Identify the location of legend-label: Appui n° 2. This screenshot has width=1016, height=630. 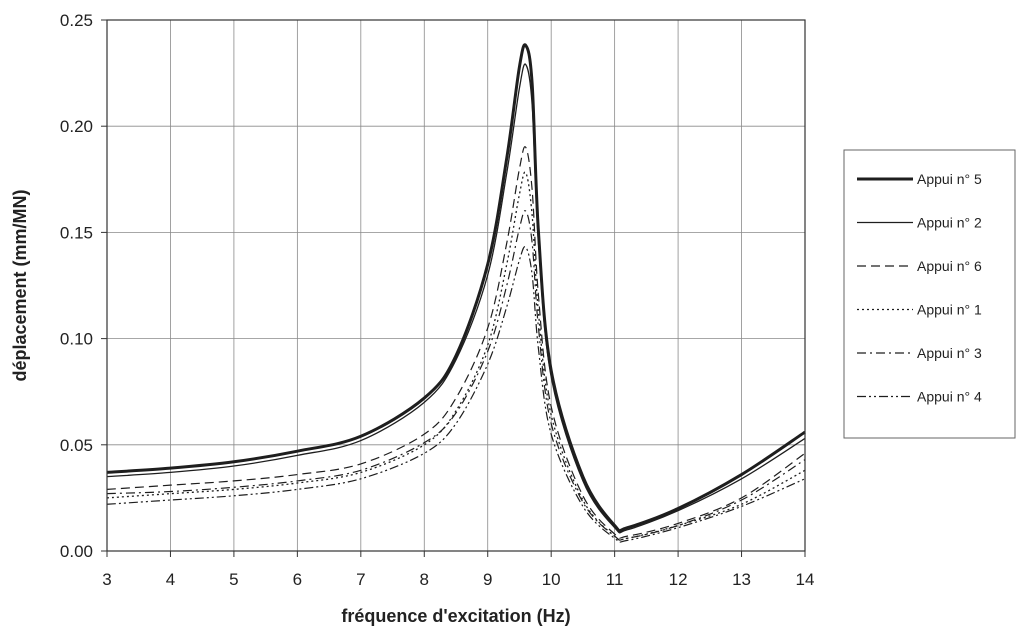
(949, 223).